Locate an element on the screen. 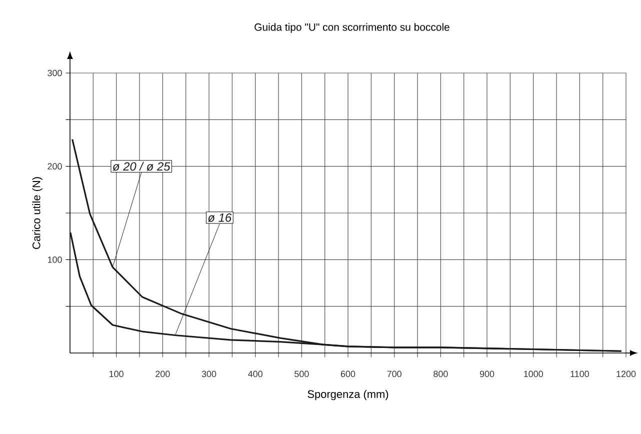  x-tick-label: 800 is located at coordinates (441, 374).